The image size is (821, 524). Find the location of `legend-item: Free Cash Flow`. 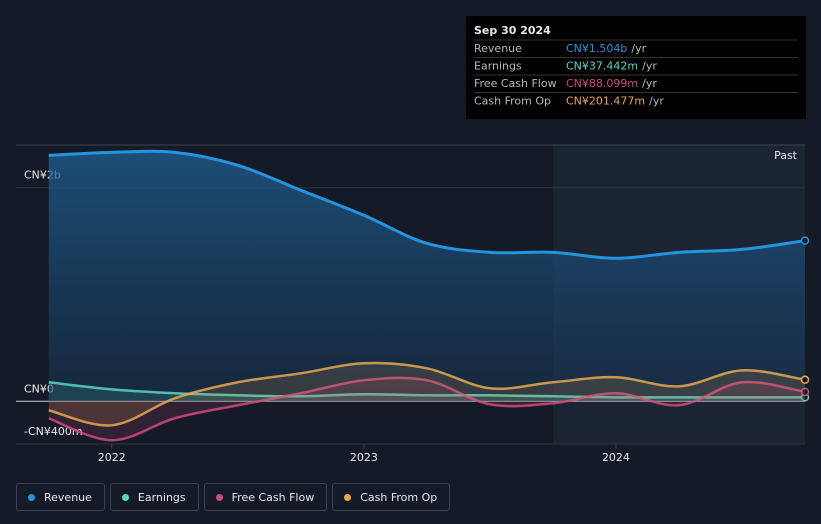

legend-item: Free Cash Flow is located at coordinates (265, 497).